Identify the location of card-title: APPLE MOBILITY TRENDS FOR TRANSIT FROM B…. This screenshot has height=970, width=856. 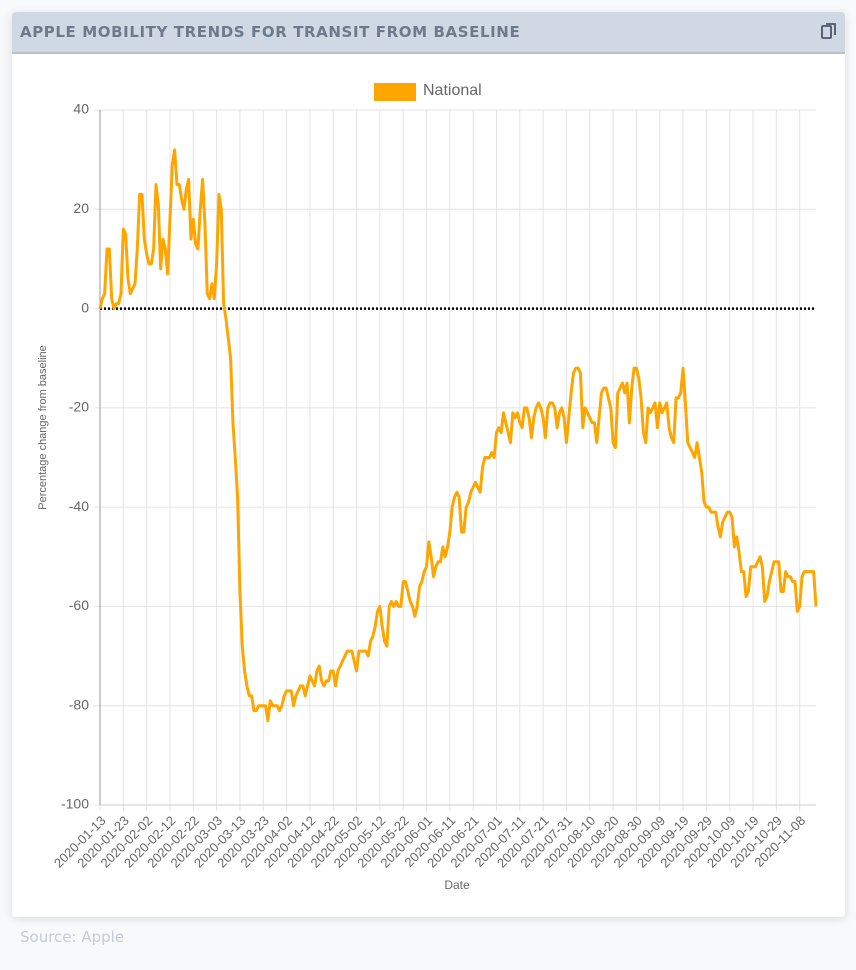
(270, 32).